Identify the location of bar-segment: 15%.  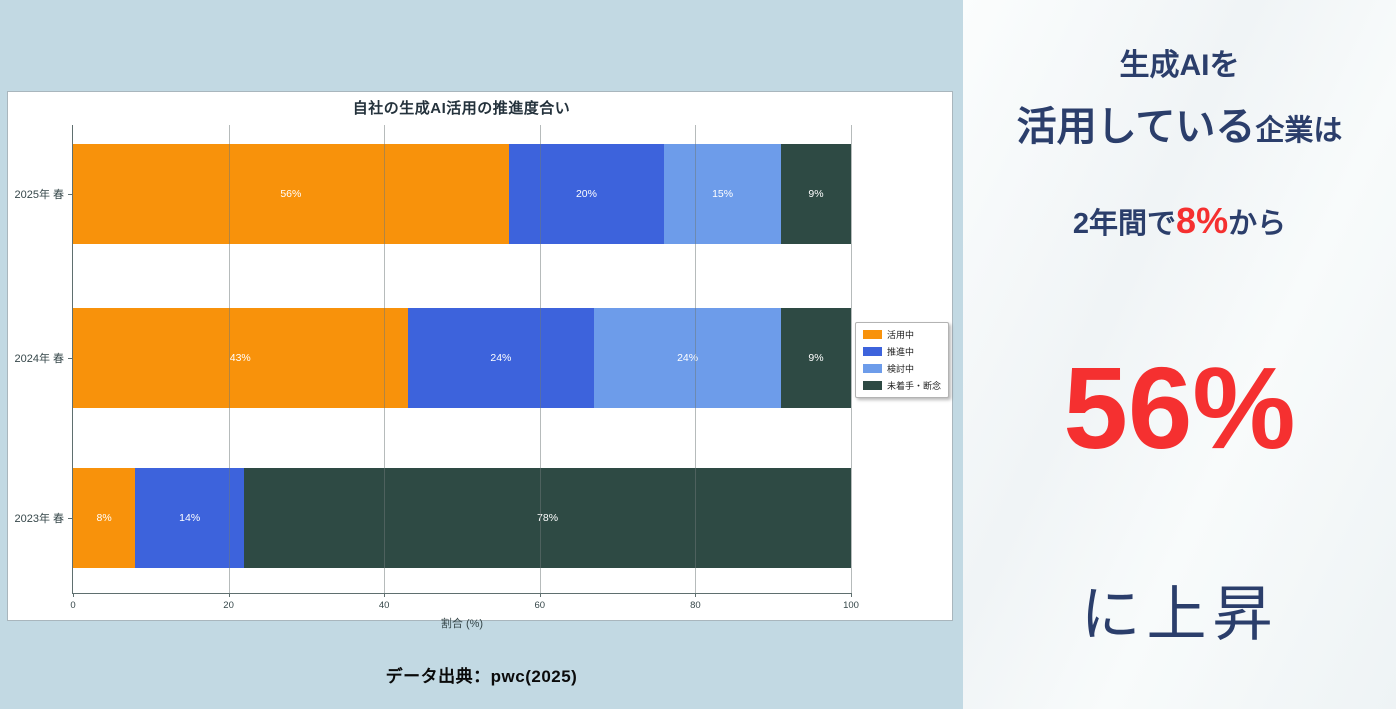
(722, 194).